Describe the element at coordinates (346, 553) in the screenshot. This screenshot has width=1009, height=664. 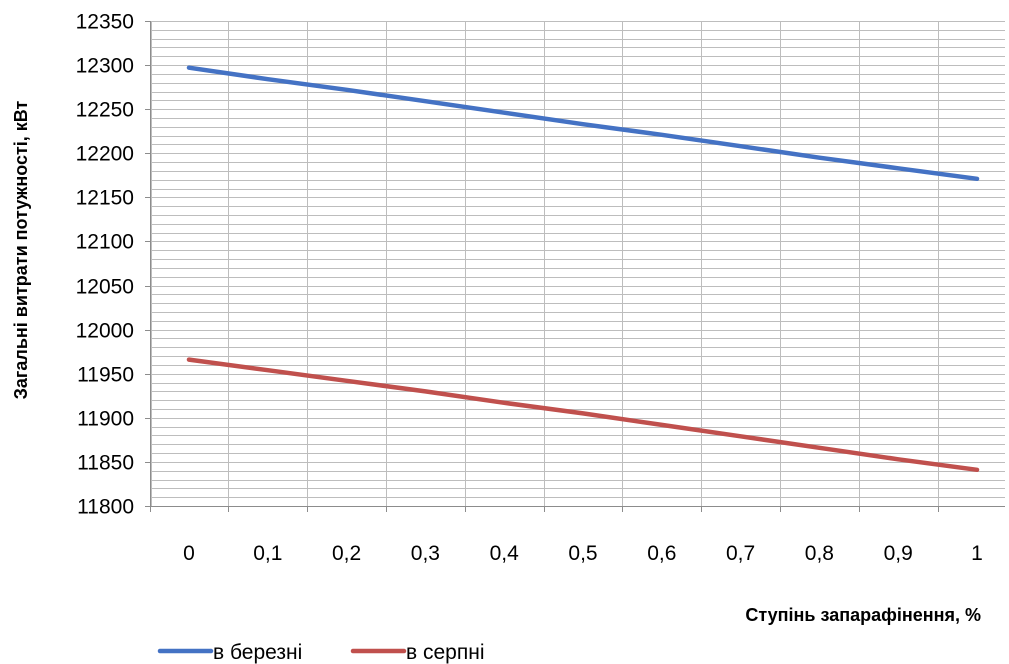
I see `x-tick-label: 0,2` at that location.